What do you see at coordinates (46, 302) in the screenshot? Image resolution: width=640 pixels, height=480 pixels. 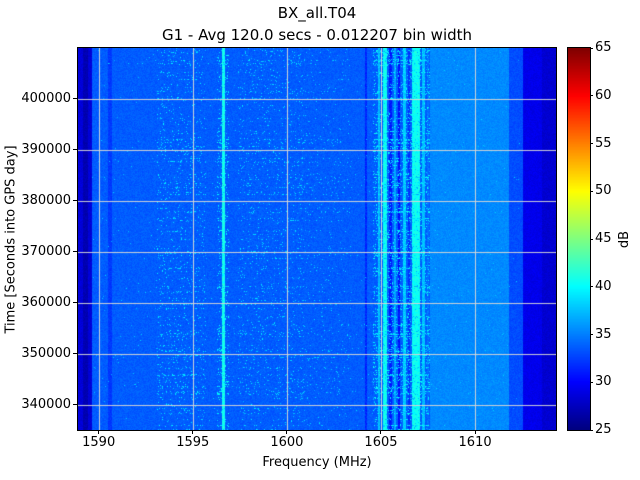 I see `y-tick-label: 360000` at bounding box center [46, 302].